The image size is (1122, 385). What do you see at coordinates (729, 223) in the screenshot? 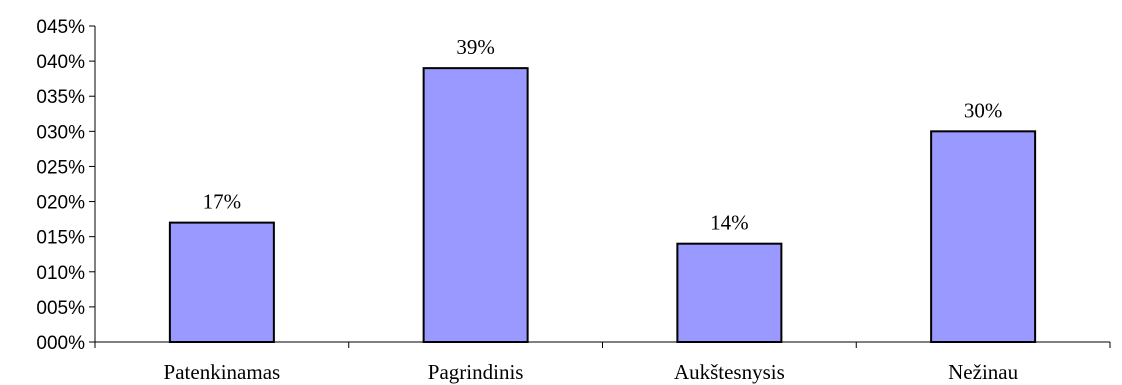
I see `data-label: 14%` at bounding box center [729, 223].